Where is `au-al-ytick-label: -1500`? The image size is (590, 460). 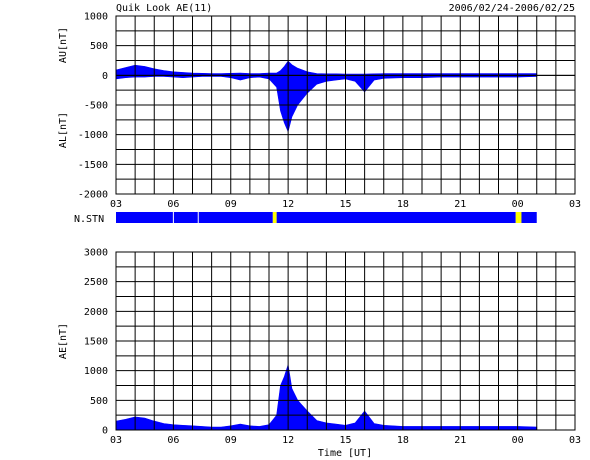 au-al-ytick-label: -1500 is located at coordinates (93, 165).